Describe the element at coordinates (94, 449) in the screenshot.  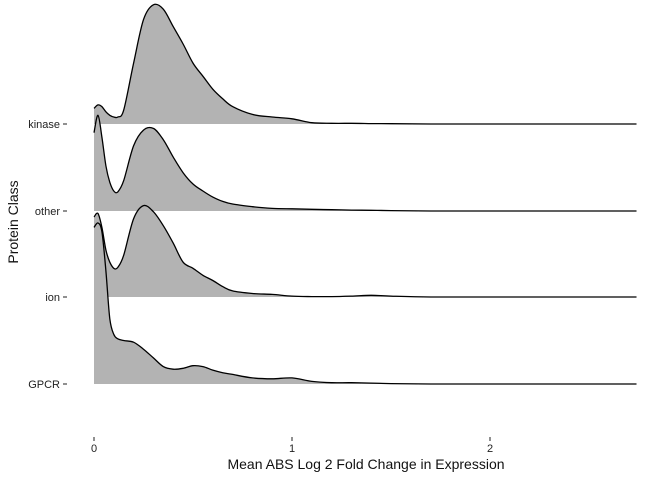
I see `x-tick-label-0: 0` at that location.